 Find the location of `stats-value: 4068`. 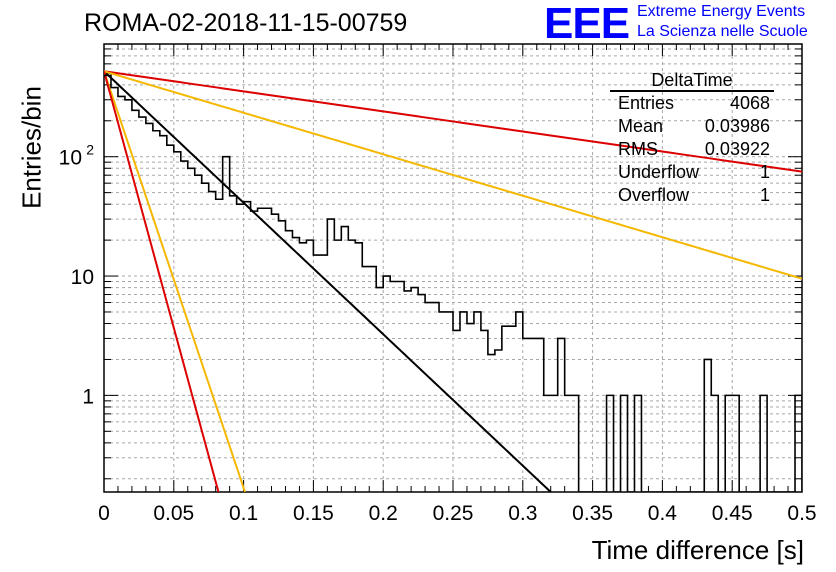

stats-value: 4068 is located at coordinates (749, 103).